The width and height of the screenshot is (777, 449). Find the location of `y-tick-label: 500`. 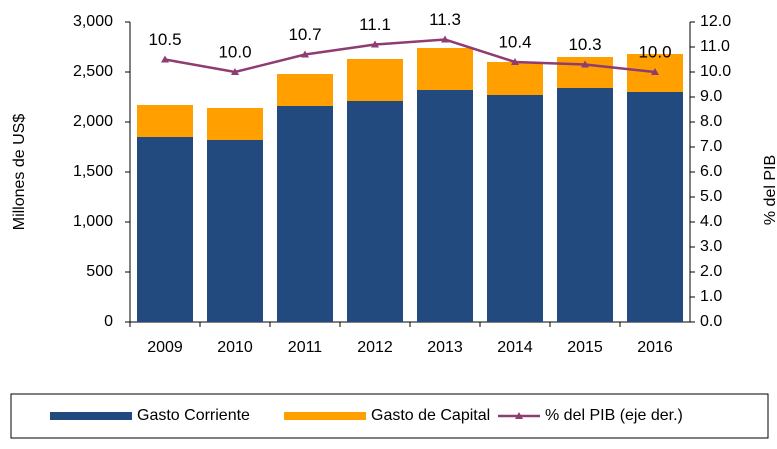

y-tick-label: 500 is located at coordinates (99, 271).